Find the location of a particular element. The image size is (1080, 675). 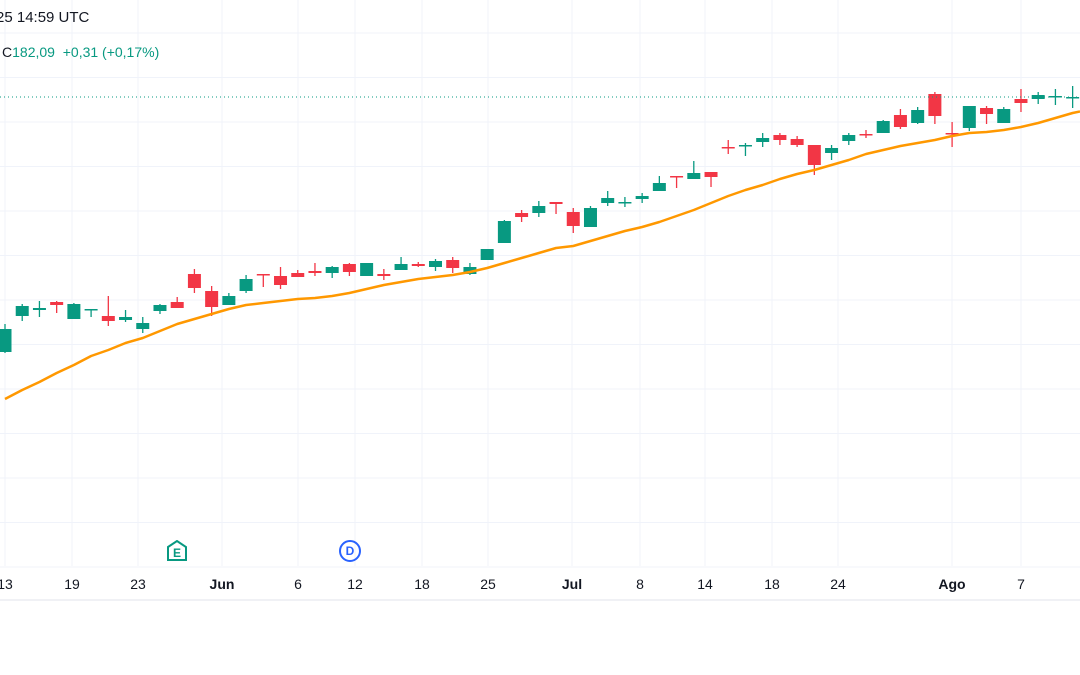

time-axis-label: 18 is located at coordinates (422, 584).